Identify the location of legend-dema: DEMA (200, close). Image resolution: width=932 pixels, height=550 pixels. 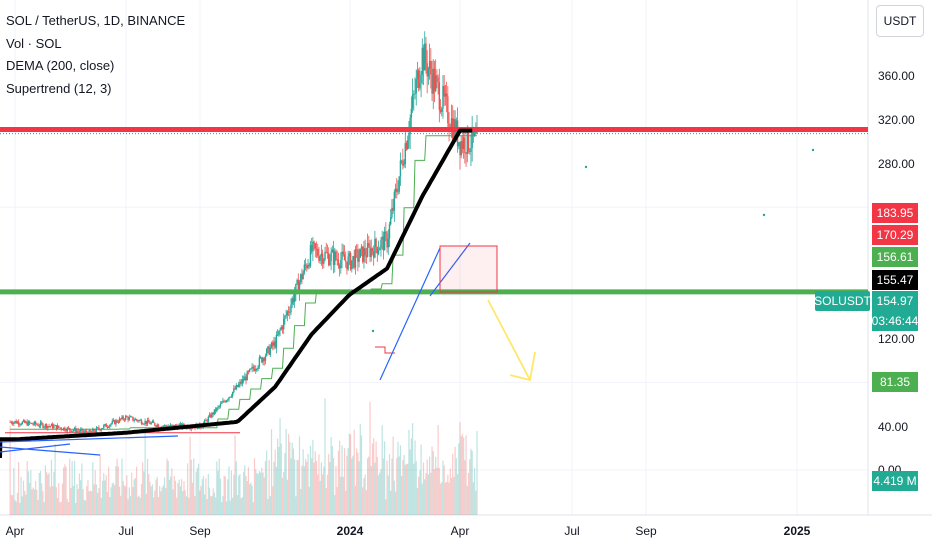
(60, 65).